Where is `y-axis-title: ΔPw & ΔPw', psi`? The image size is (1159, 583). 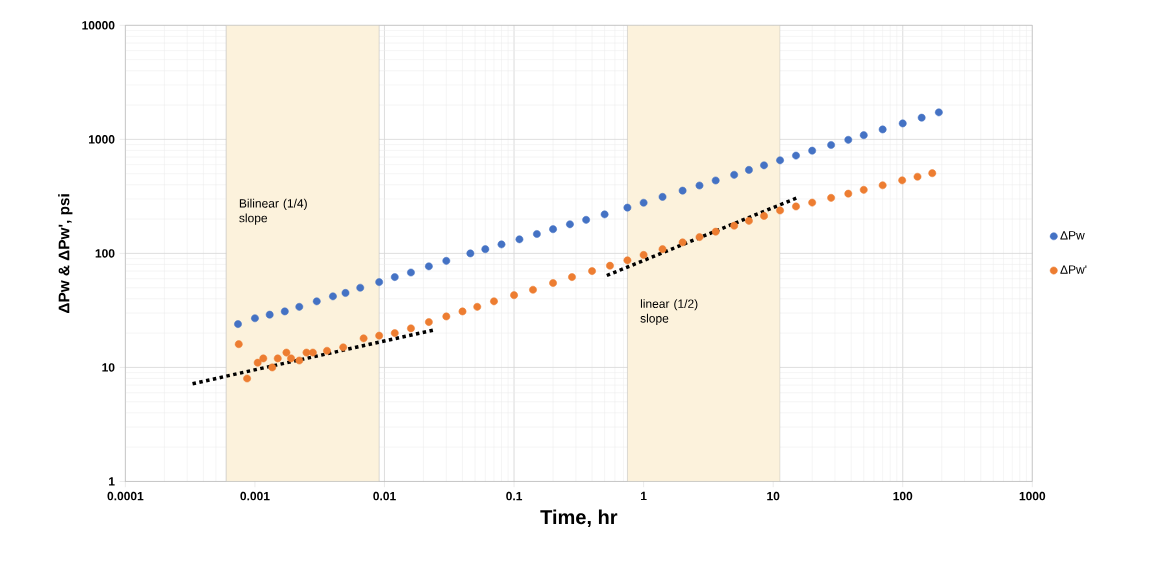
y-axis-title: ΔPw & ΔPw', psi is located at coordinates (65, 253).